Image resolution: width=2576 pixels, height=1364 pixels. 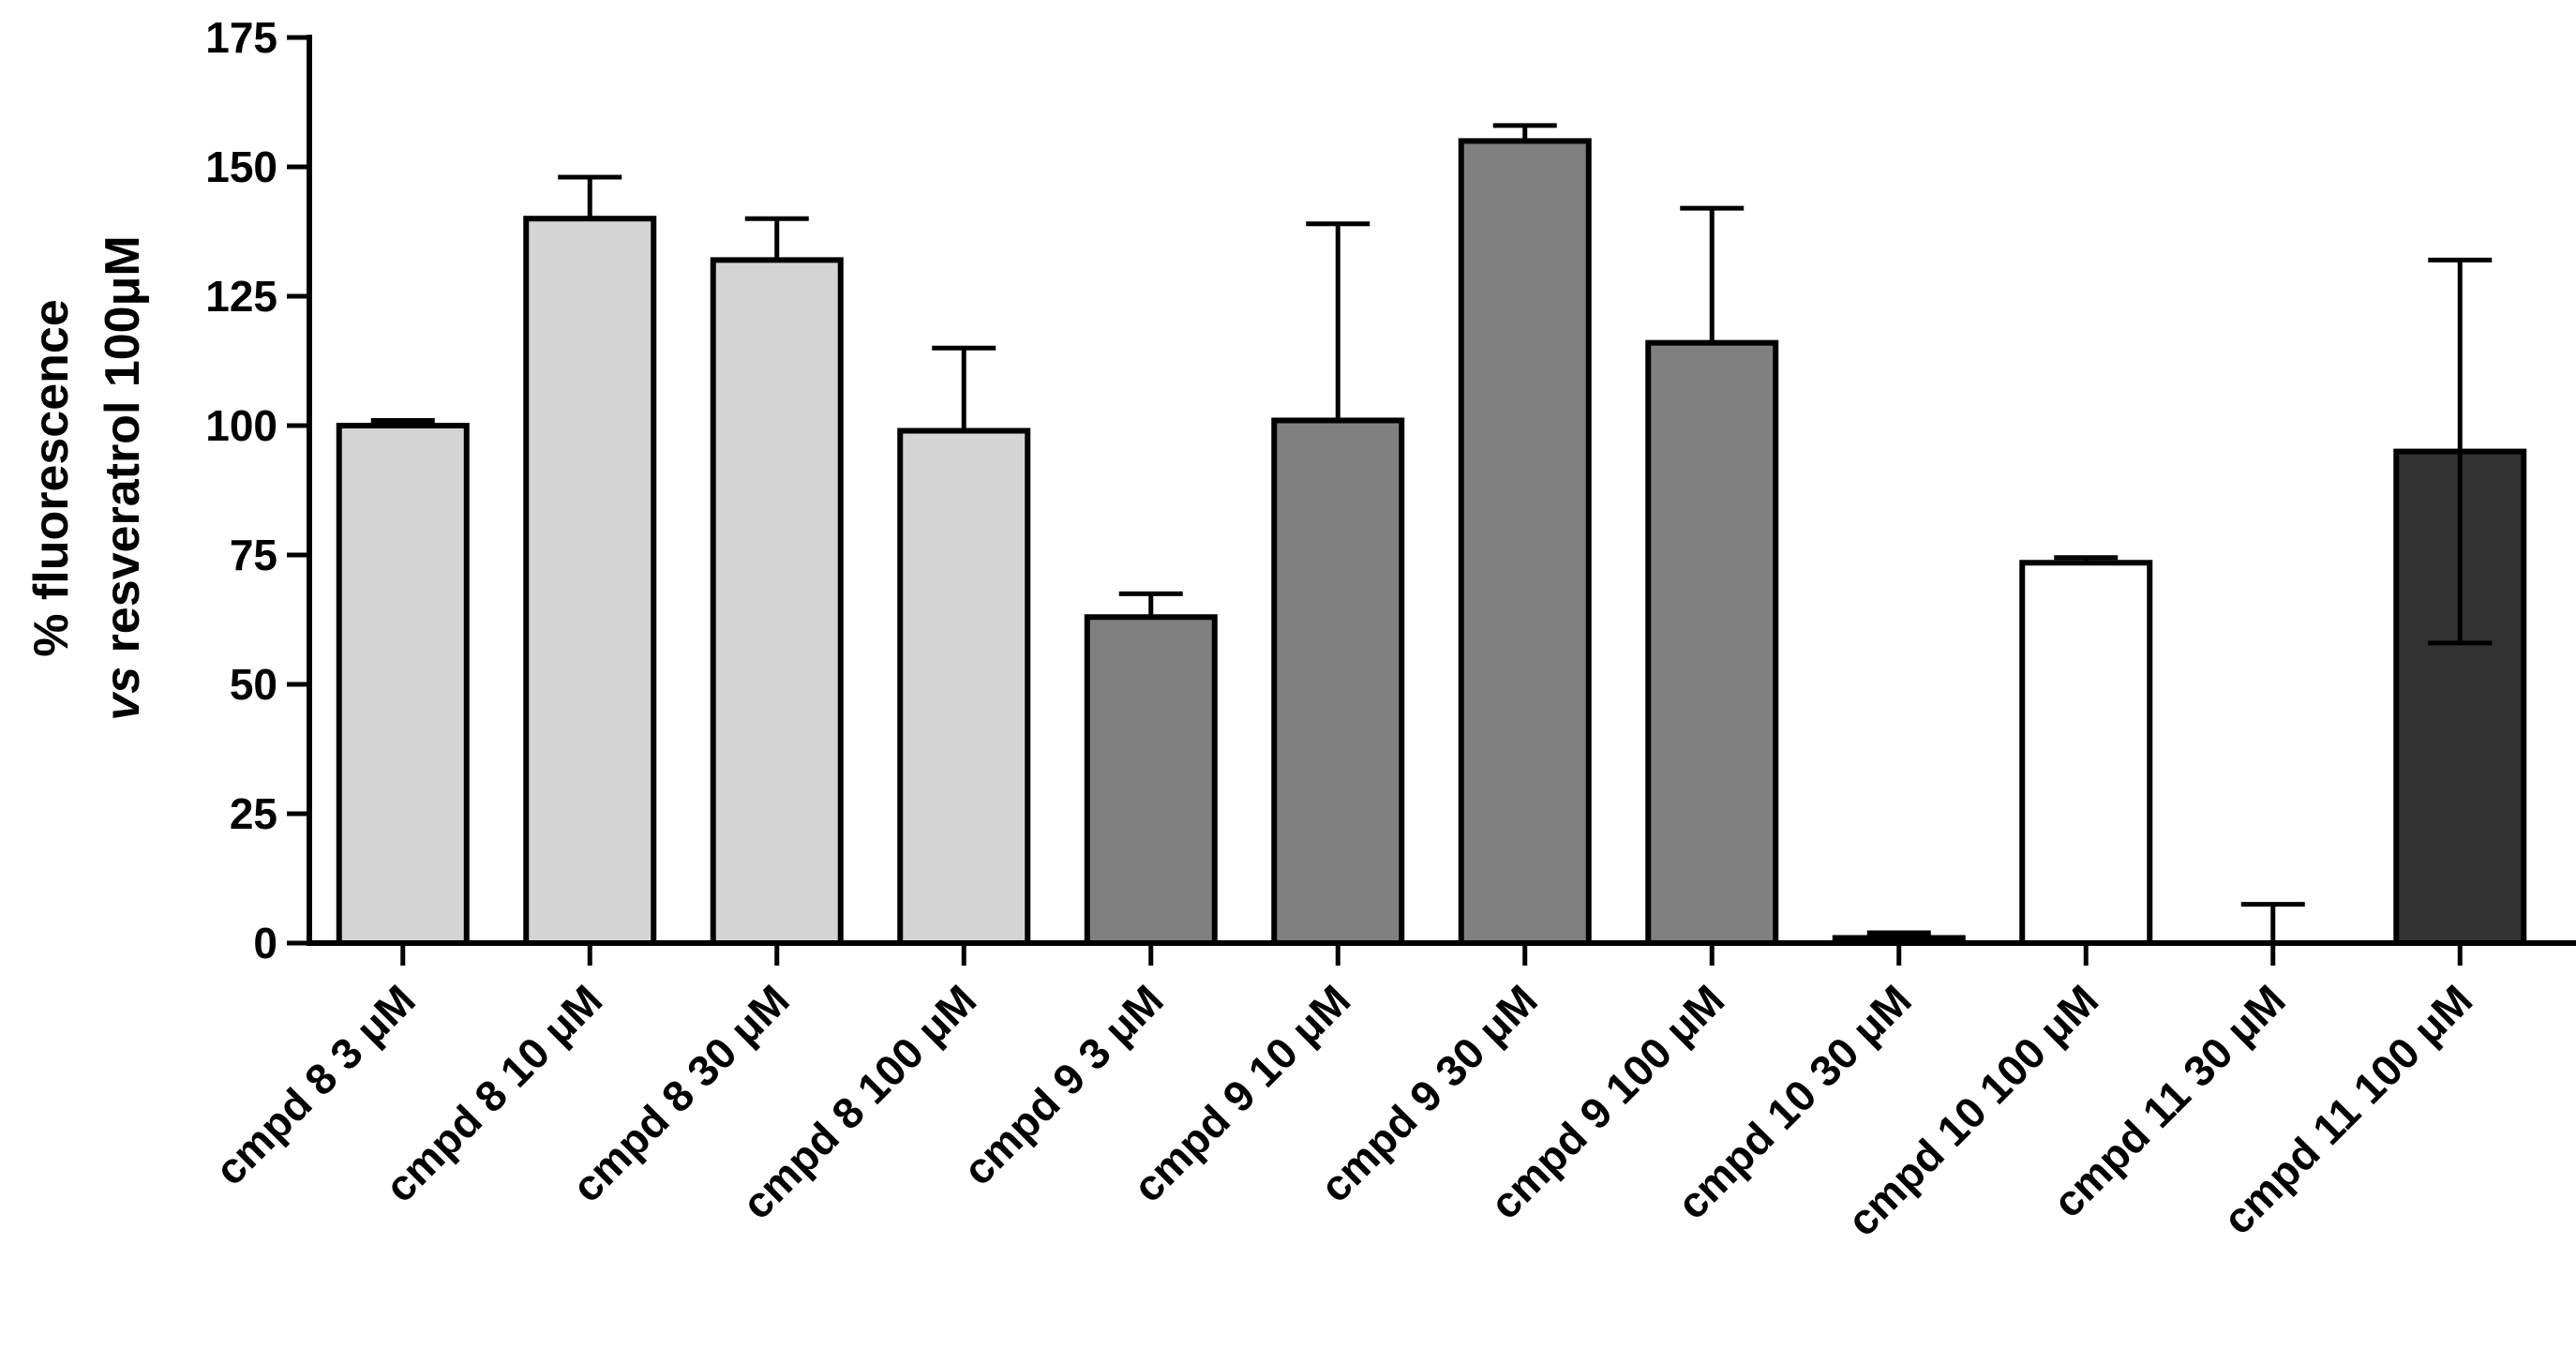 I want to click on y-tick-label: 175, so click(x=241, y=37).